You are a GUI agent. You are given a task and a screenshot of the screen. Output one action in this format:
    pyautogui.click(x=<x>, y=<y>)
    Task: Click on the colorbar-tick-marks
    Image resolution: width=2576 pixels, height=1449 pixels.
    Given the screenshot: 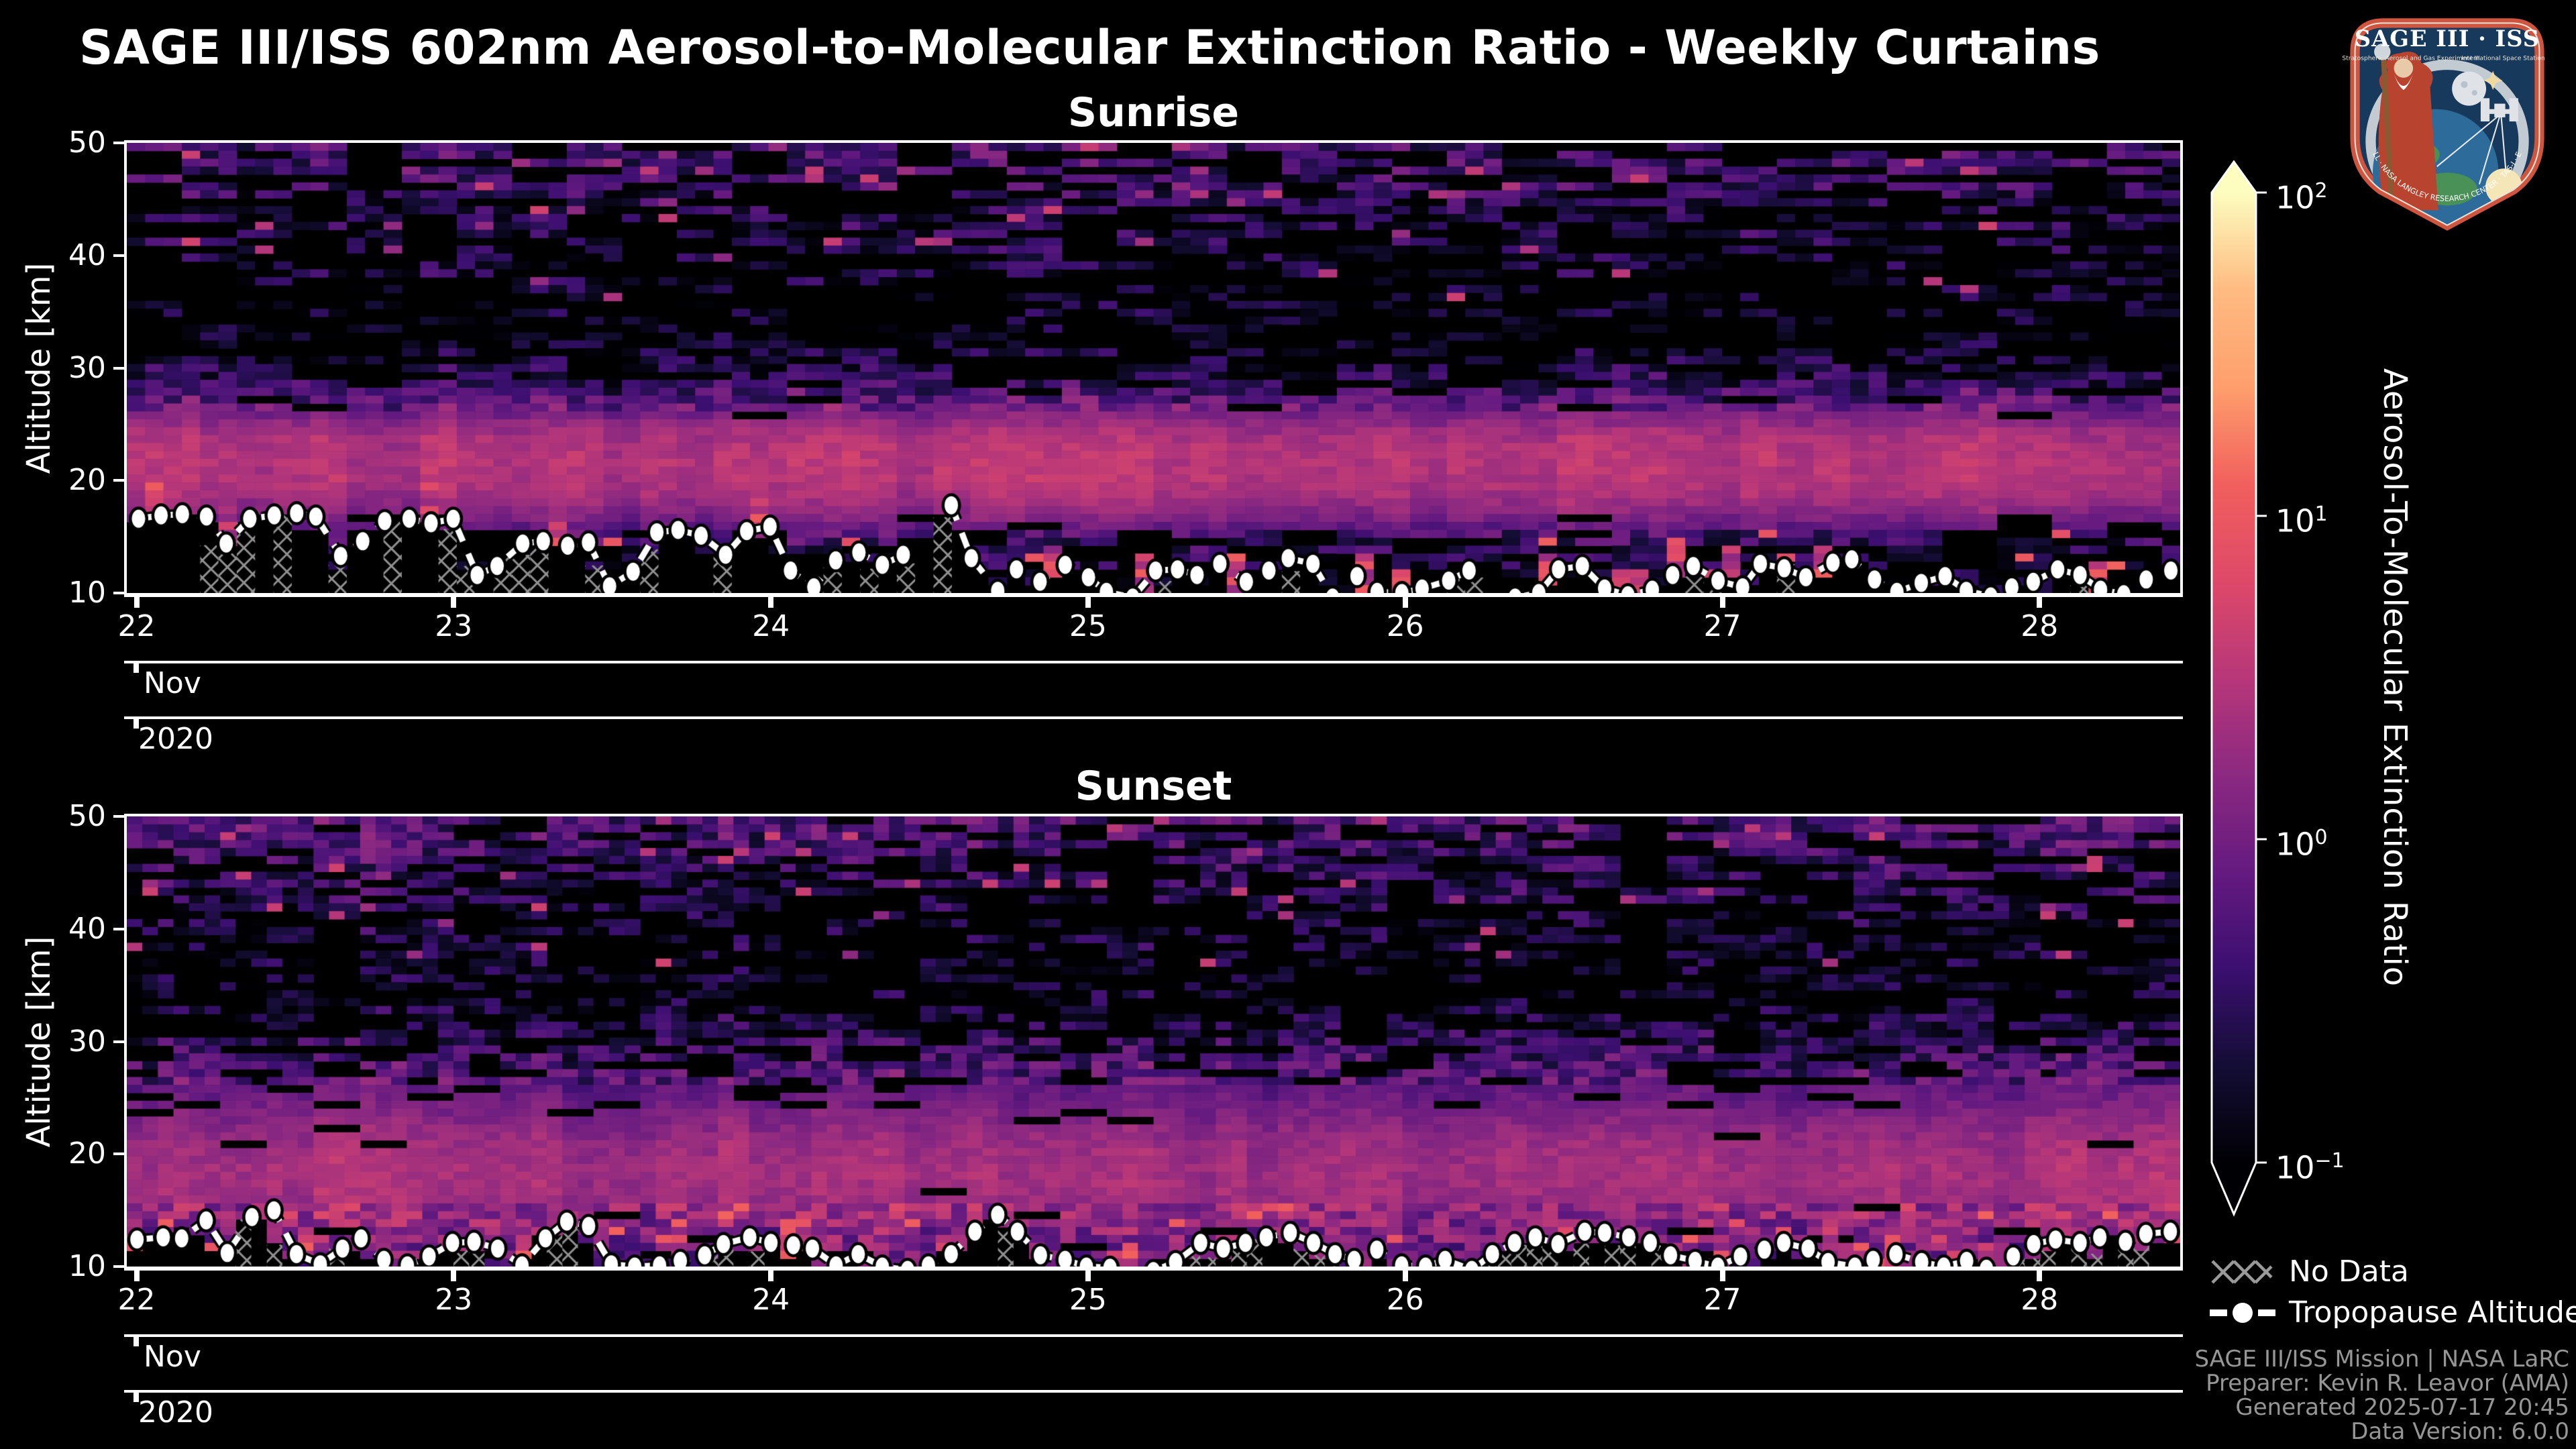 What is the action you would take?
    pyautogui.click(x=2261, y=677)
    